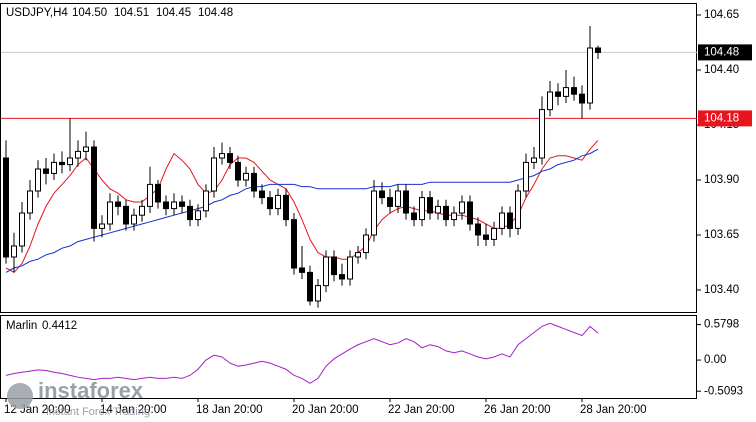 The height and width of the screenshot is (422, 756). Describe the element at coordinates (215, 13) in the screenshot. I see `ohlc-close: 104.48` at that location.